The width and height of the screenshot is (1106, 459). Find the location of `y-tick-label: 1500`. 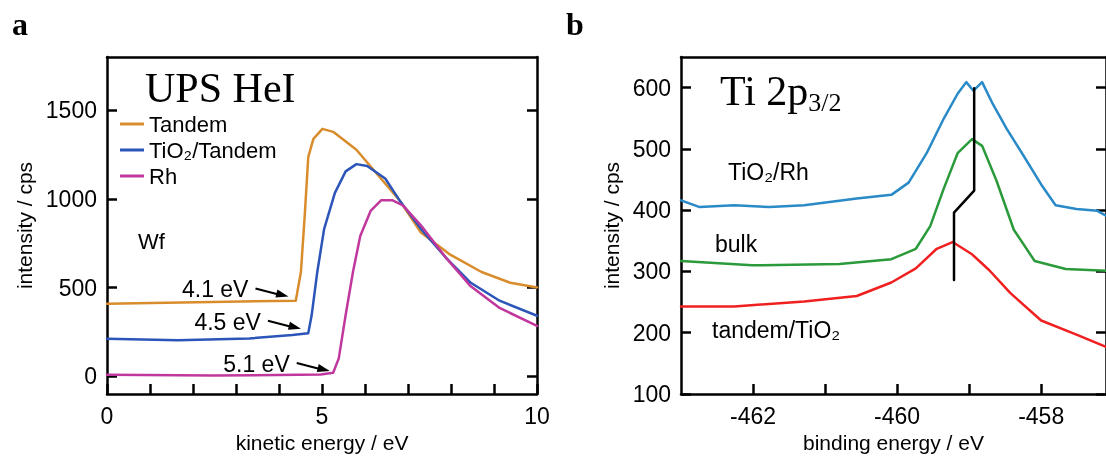

y-tick-label: 1500 is located at coordinates (71, 110).